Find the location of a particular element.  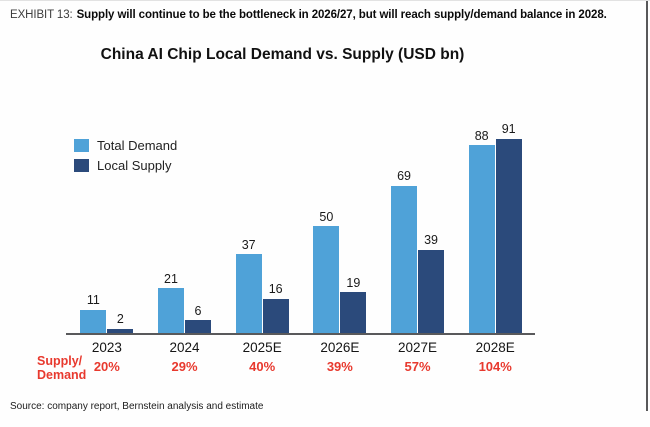

legend-item: Total Demand is located at coordinates (125, 145).